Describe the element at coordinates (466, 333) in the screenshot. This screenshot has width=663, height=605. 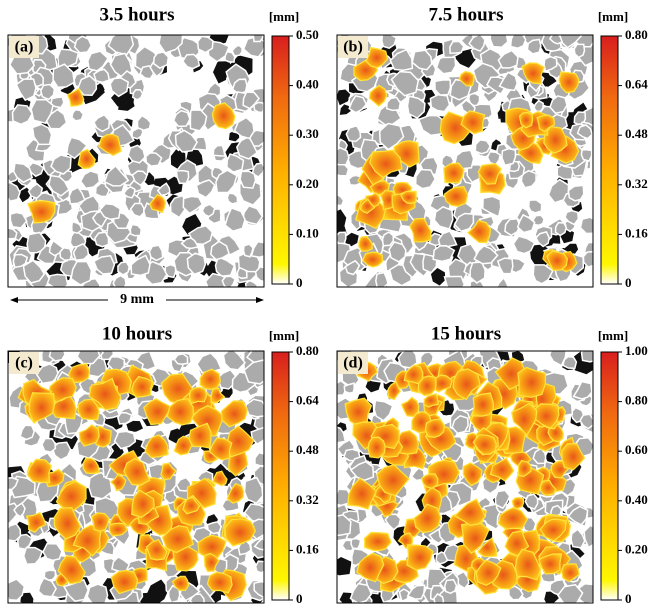
I see `panel-title: 15 hours` at that location.